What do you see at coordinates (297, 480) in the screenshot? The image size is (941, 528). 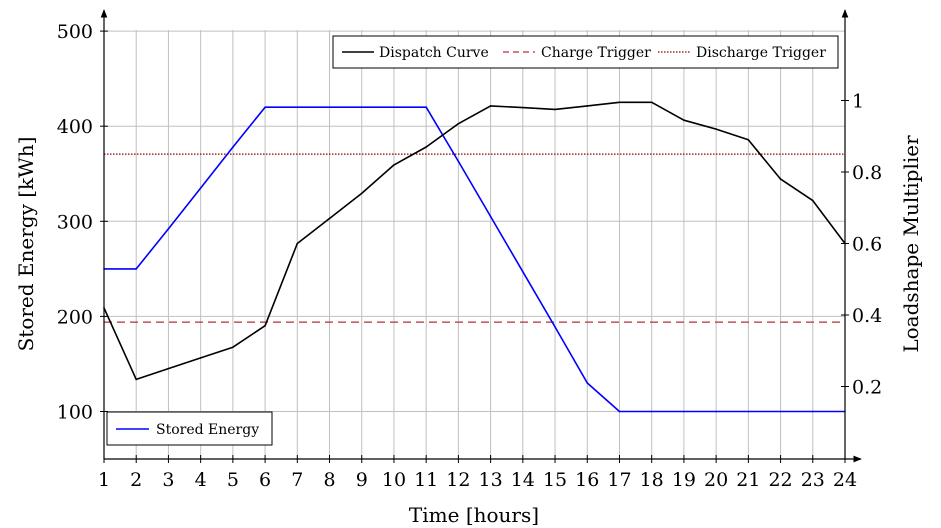 I see `x-tick-label-7: 7` at bounding box center [297, 480].